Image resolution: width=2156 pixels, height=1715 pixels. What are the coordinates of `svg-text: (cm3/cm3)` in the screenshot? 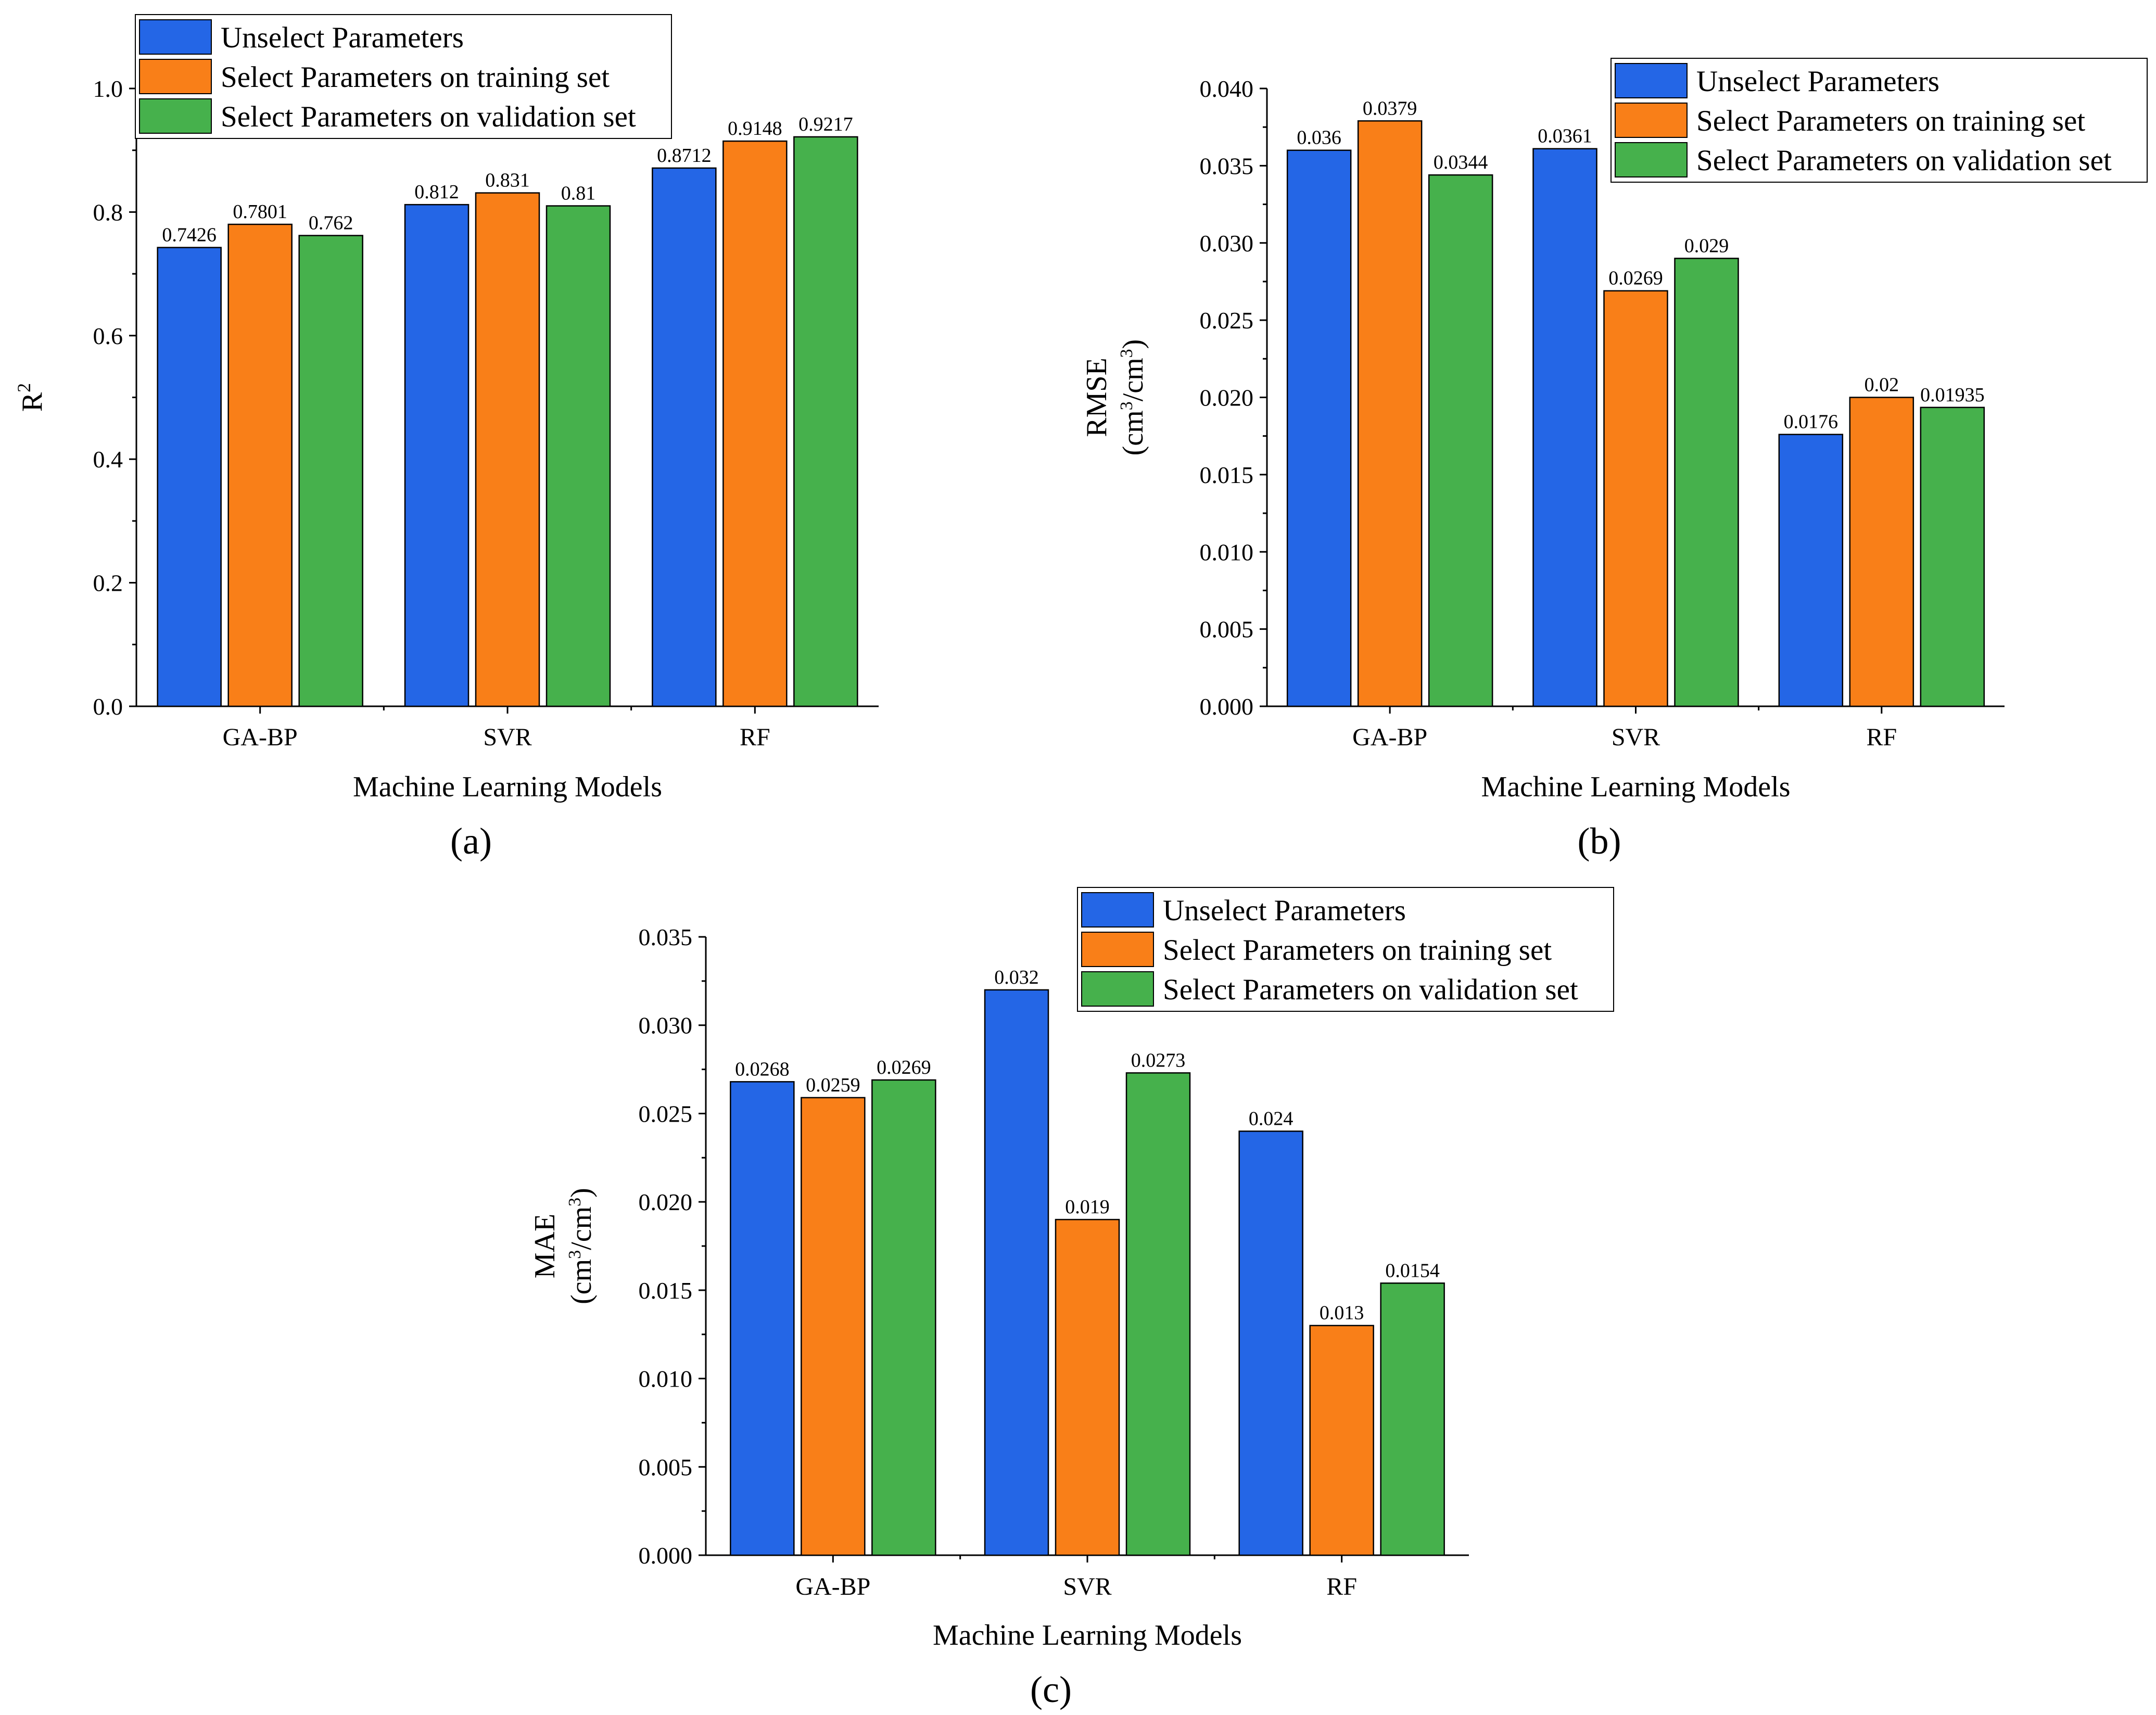 It's located at (581, 1246).